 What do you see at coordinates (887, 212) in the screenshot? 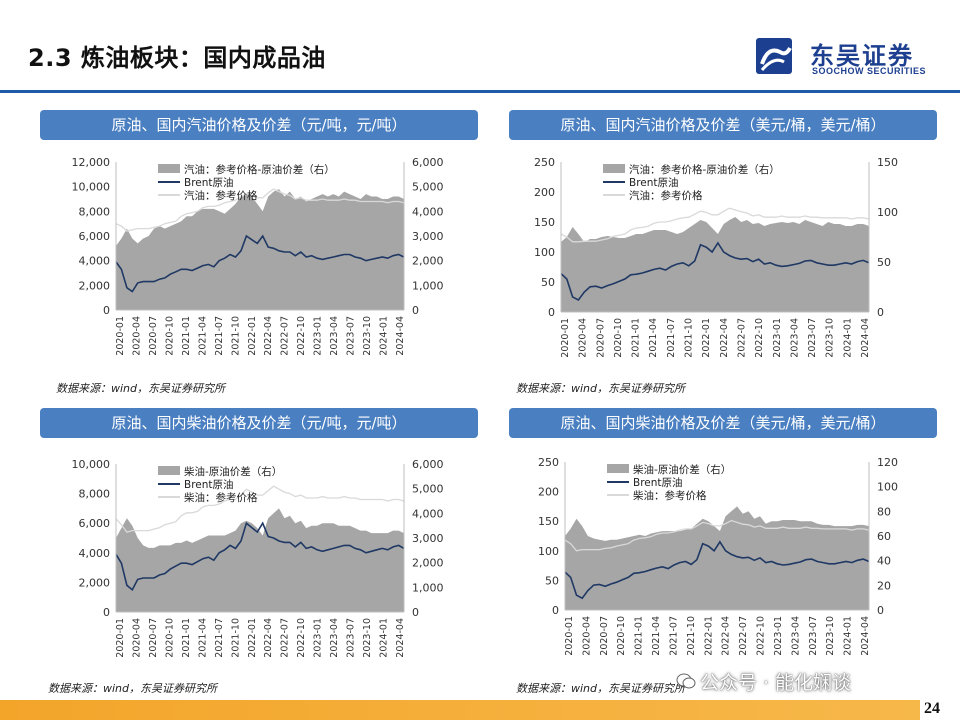
I see `y-right-tick-label: 100` at bounding box center [887, 212].